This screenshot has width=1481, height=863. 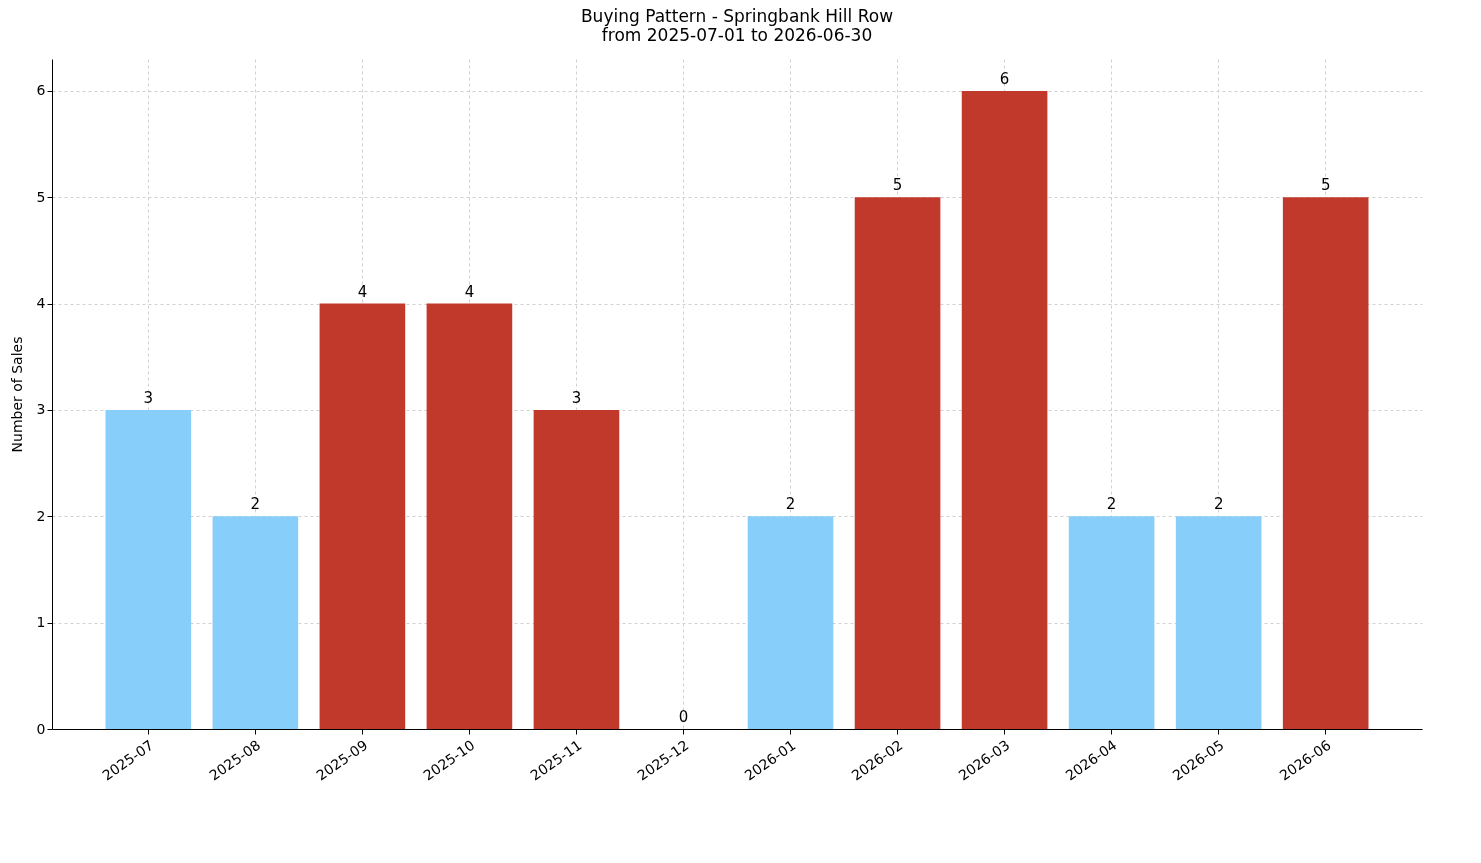 What do you see at coordinates (737, 35) in the screenshot?
I see `chart-subtitle: from 2025-07-01 to 2026-06-30` at bounding box center [737, 35].